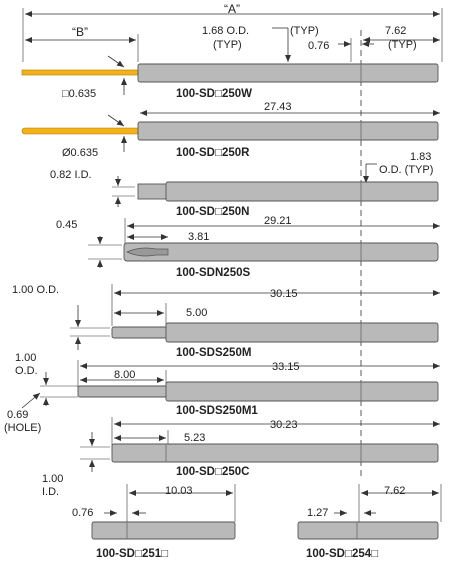  I want to click on pin-barrel-250r, so click(288, 131).